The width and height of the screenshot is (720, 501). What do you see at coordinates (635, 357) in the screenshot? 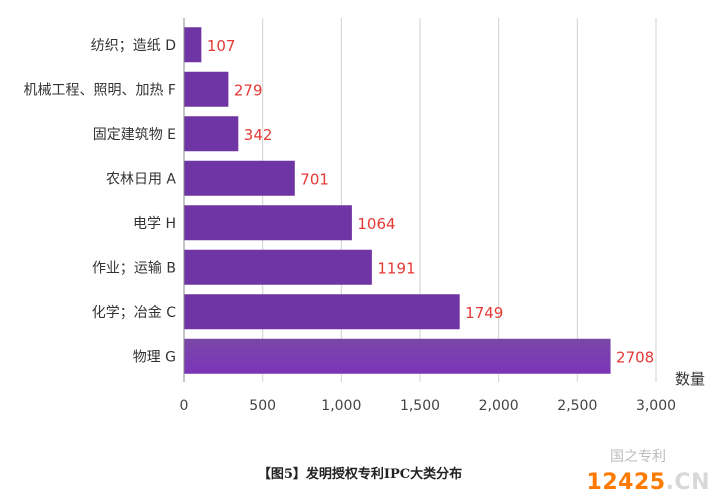
I see `value-label: 2708` at bounding box center [635, 357].